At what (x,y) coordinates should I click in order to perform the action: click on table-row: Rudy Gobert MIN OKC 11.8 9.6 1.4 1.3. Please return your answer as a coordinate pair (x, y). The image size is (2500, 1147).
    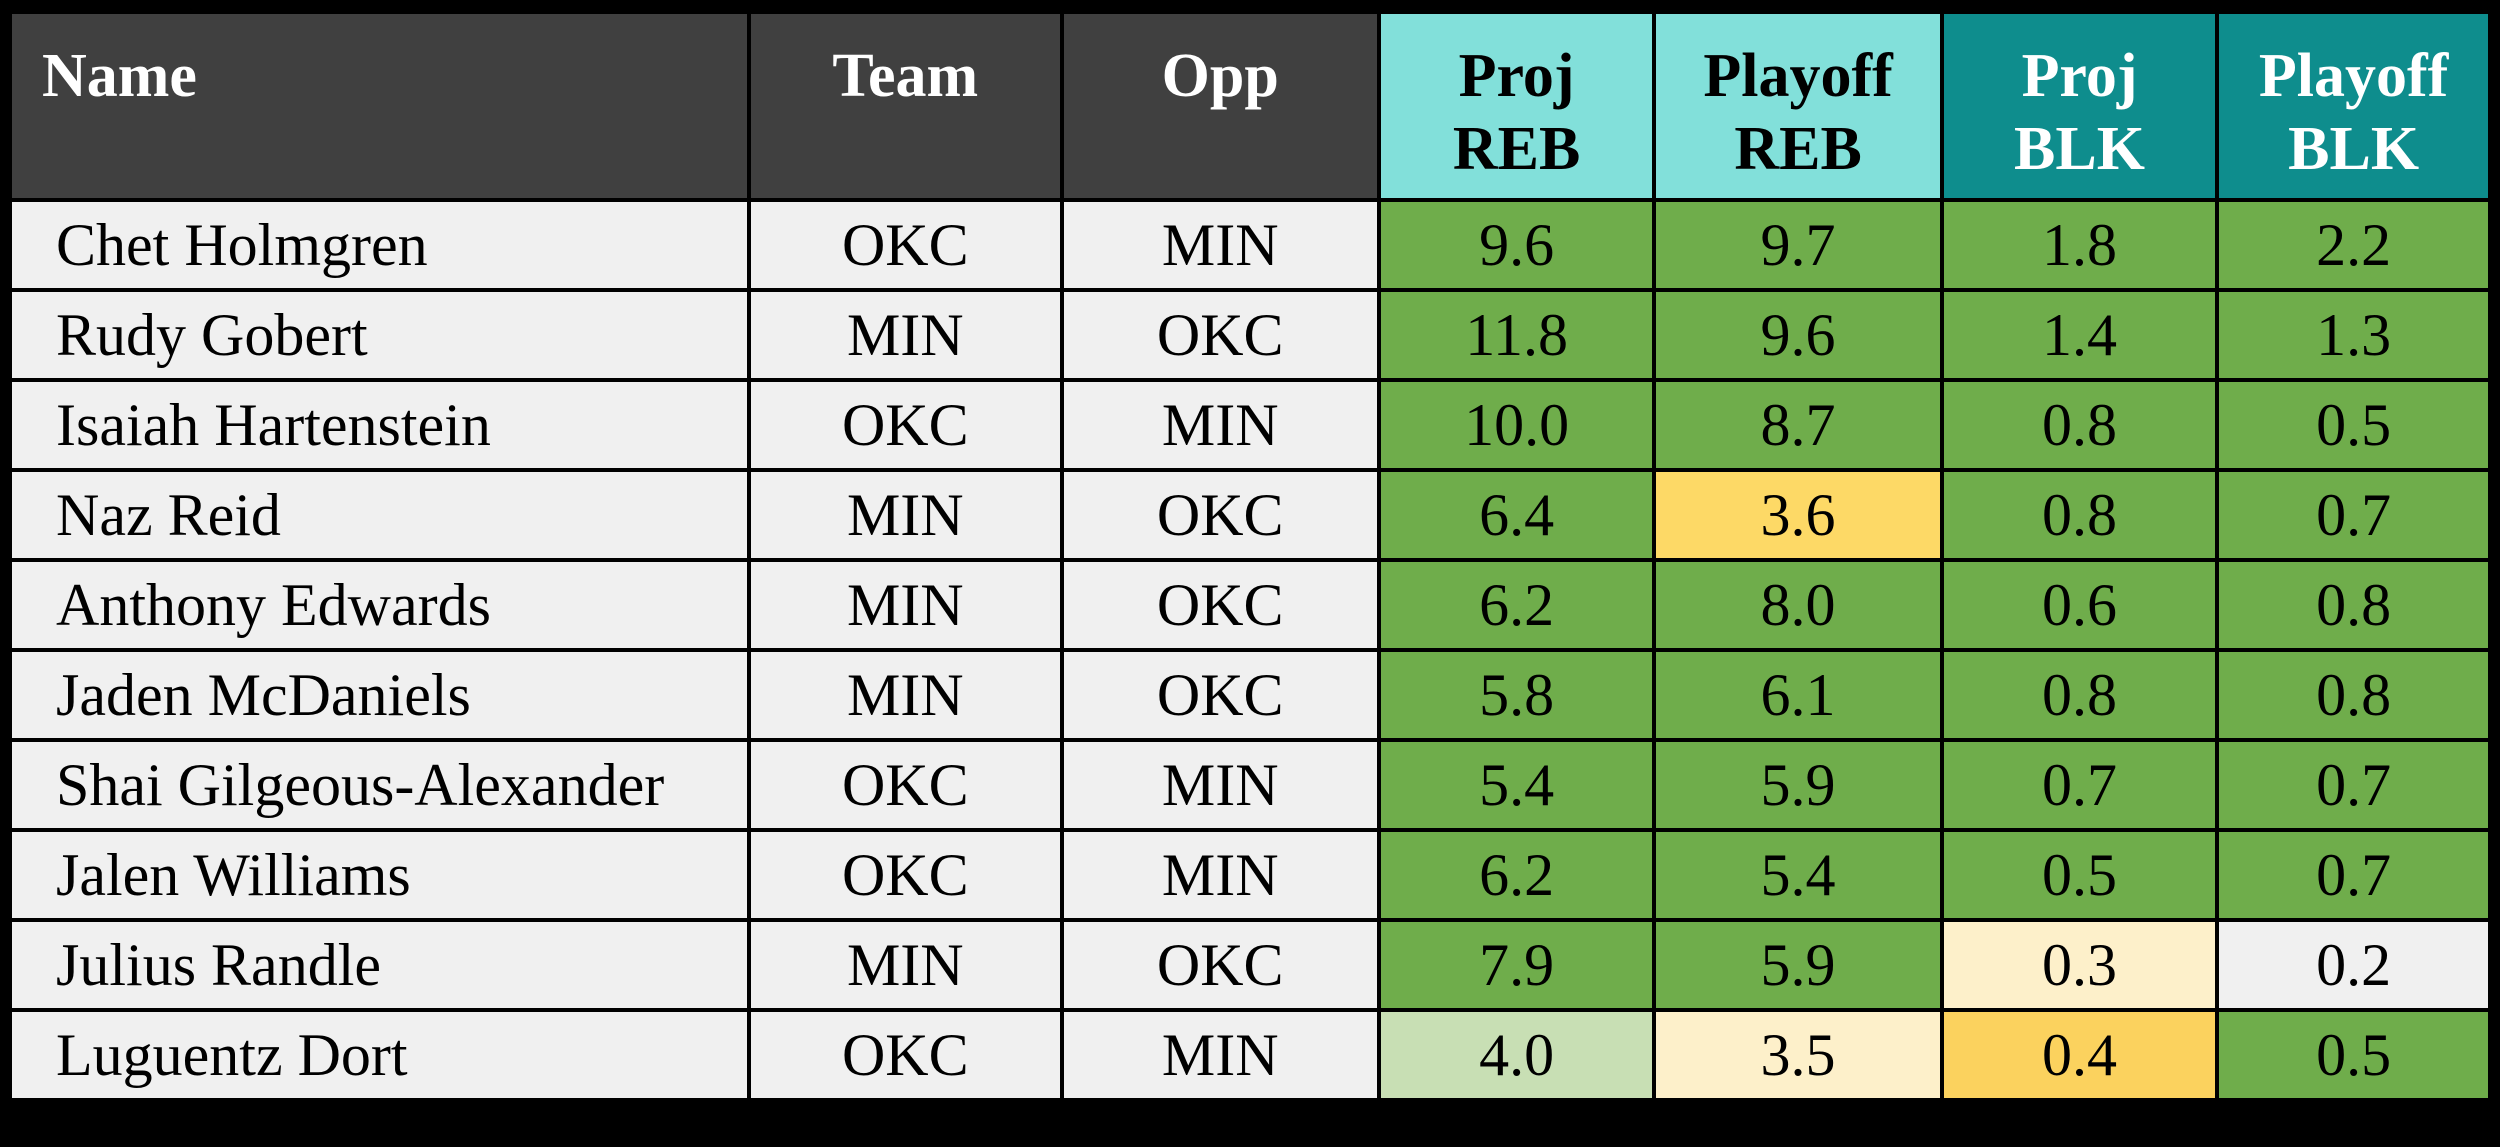
    Looking at the image, I should click on (1249, 335).